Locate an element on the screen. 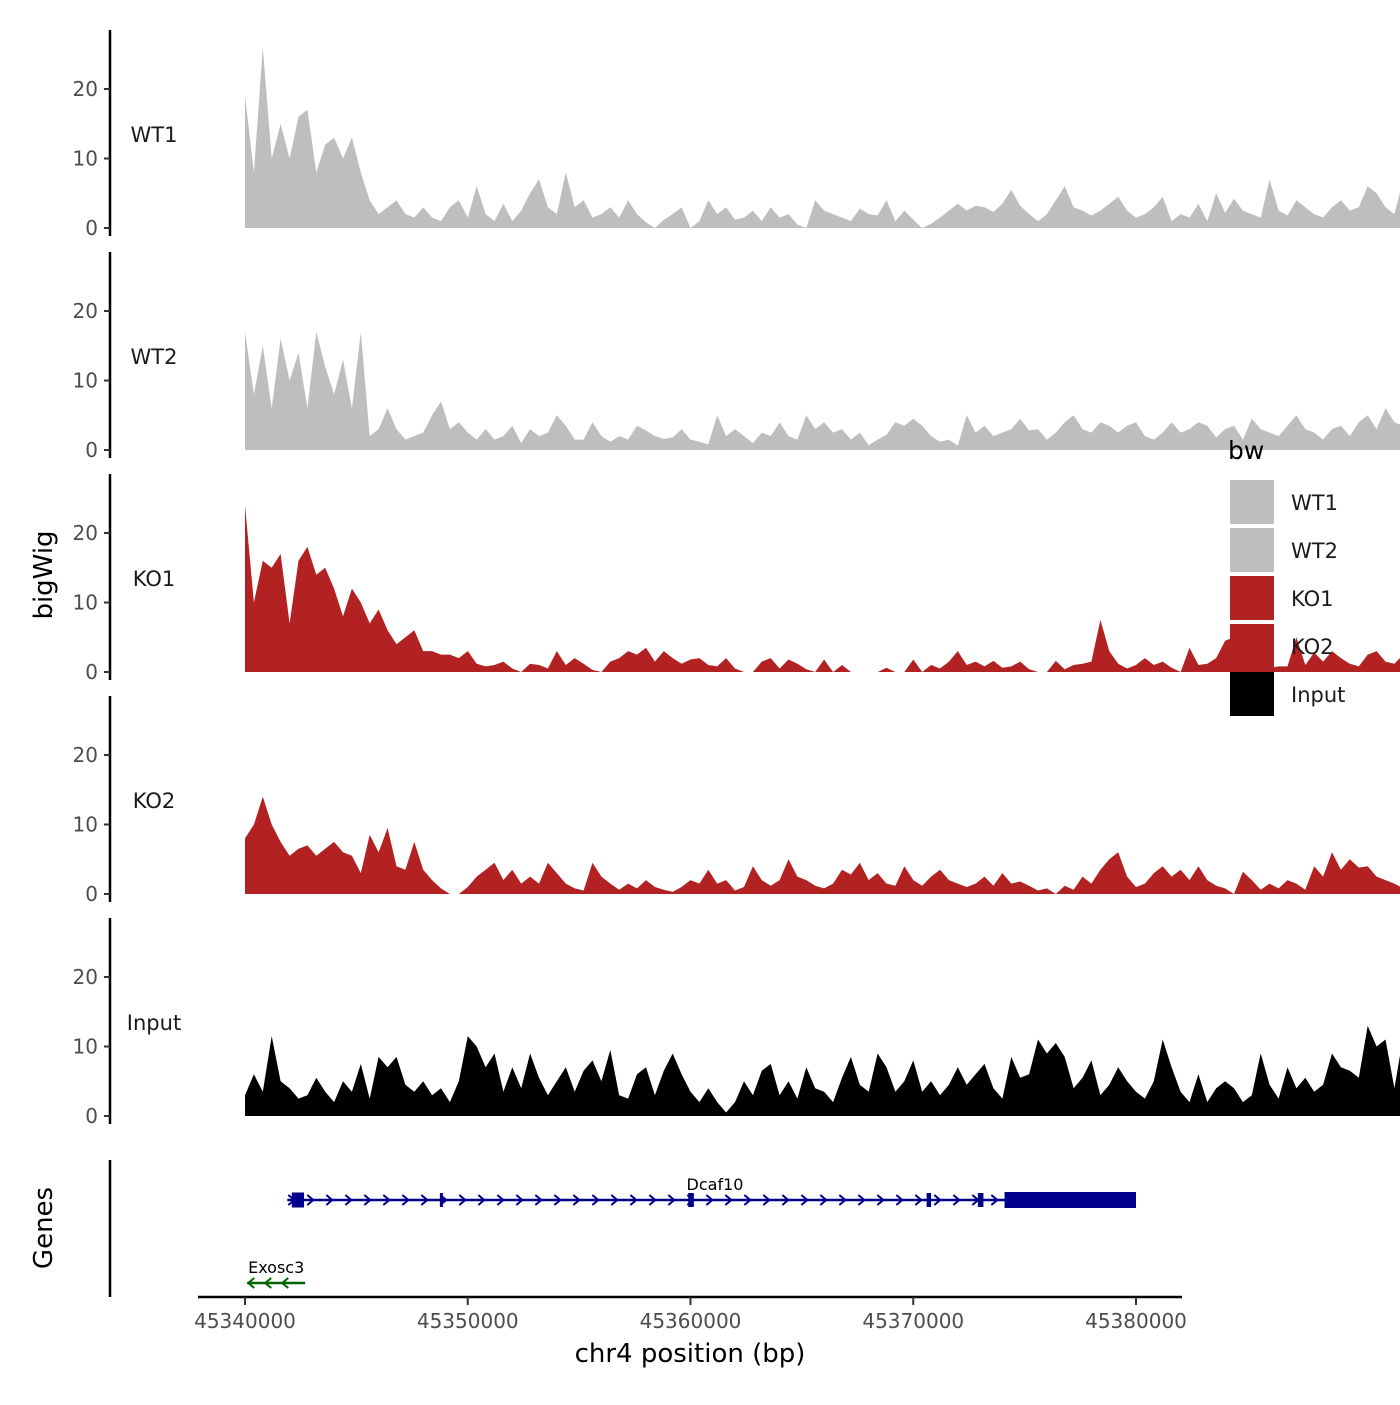  legend-swatch-wt2 is located at coordinates (1252, 550).